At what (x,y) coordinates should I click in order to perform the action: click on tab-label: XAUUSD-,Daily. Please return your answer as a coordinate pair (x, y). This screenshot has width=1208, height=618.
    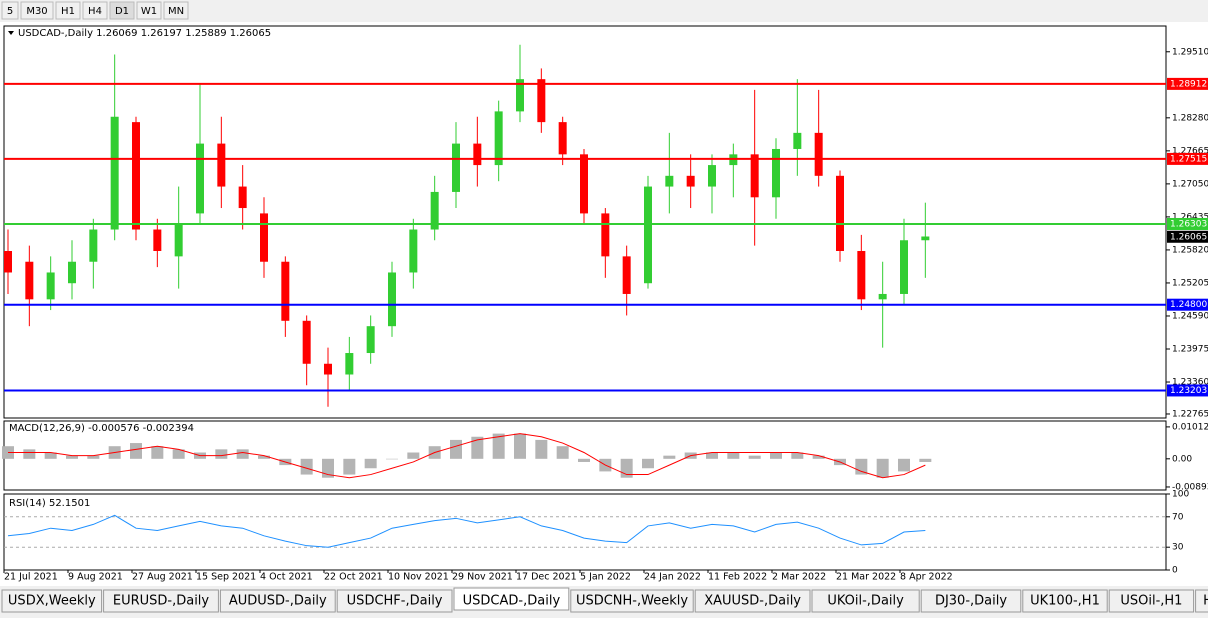
    Looking at the image, I should click on (752, 601).